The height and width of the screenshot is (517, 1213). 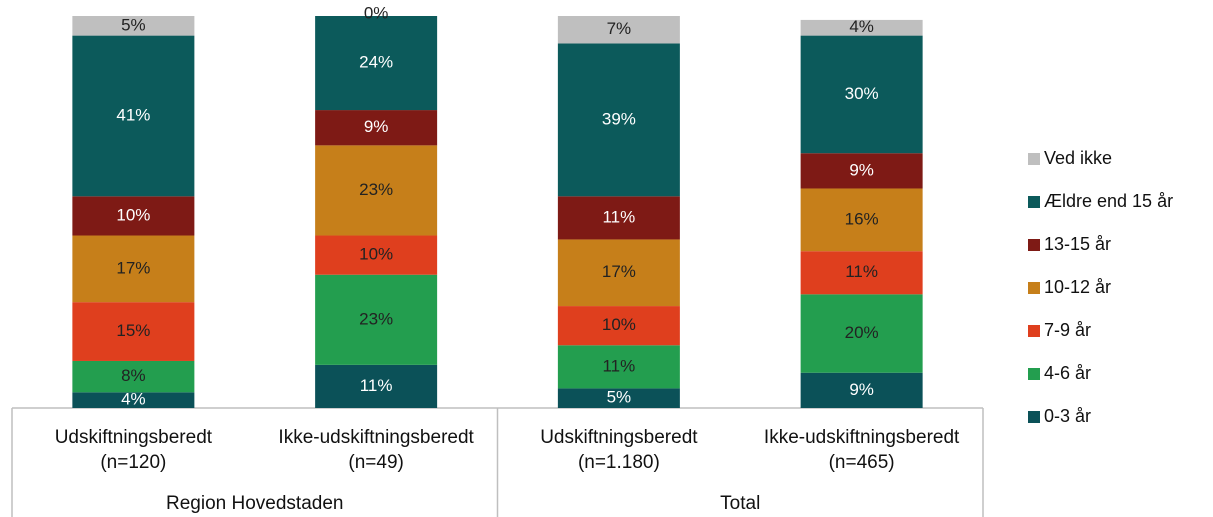 What do you see at coordinates (1109, 201) in the screenshot?
I see `legend-label: Ældre end 15 år` at bounding box center [1109, 201].